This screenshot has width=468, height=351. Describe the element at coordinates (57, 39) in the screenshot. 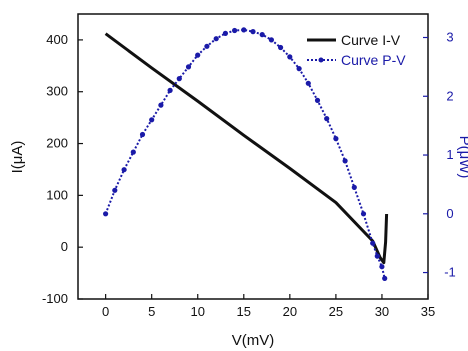

I see `y-left-tick-label: 400` at that location.